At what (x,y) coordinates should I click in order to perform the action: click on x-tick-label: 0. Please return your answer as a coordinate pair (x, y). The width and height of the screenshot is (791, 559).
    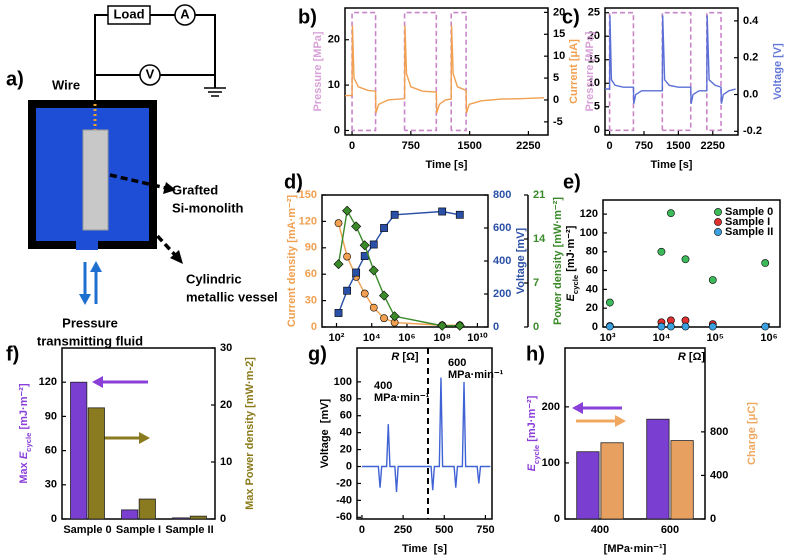
    Looking at the image, I should click on (362, 530).